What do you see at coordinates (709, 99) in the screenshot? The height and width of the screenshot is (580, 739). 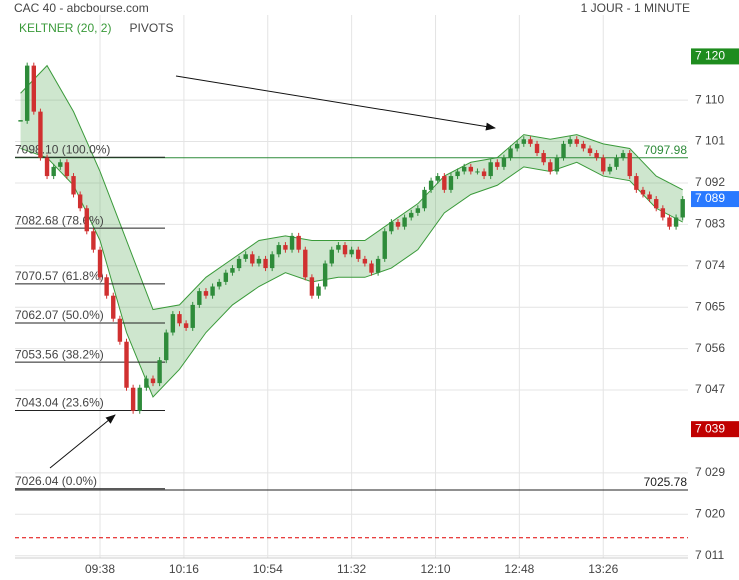 I see `y-tick-label: 7 110` at bounding box center [709, 99].